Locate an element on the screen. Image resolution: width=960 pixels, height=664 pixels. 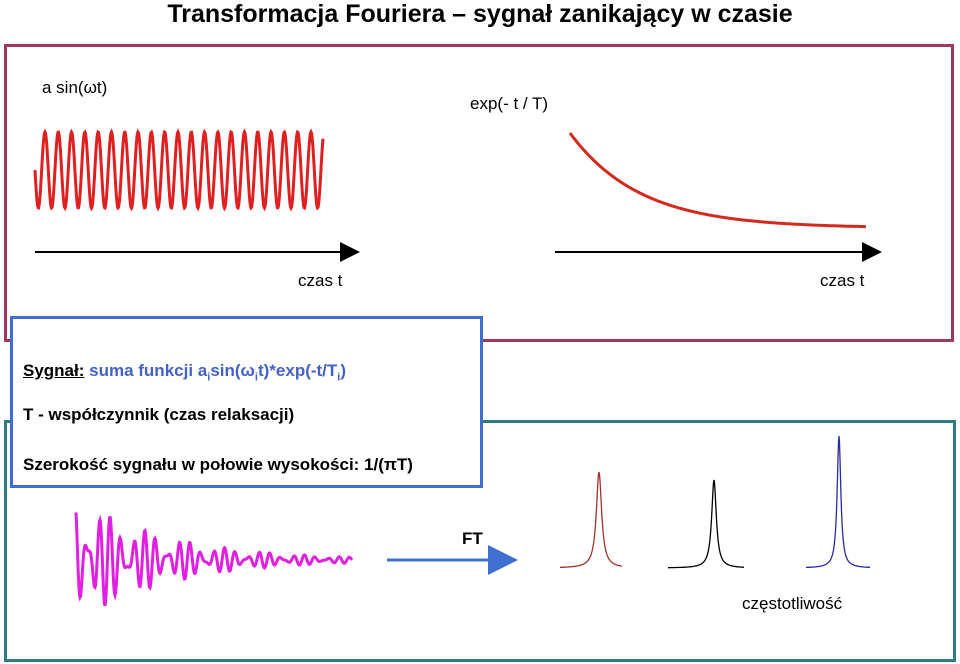
relaxation-note: T - współczynnik (czas relaksacji) is located at coordinates (159, 414).